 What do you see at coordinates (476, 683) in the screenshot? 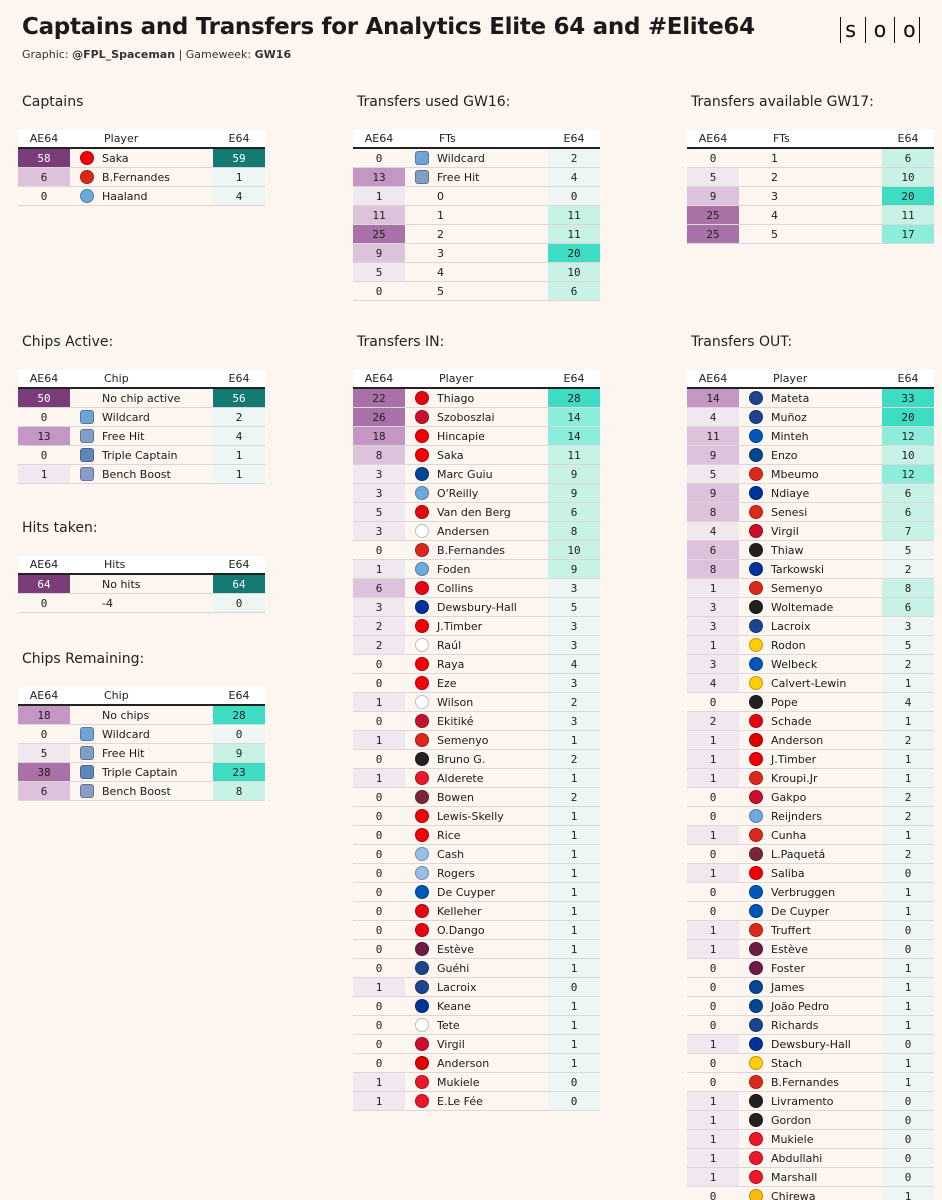
I see `table-row: 0 Eze 3` at bounding box center [476, 683].